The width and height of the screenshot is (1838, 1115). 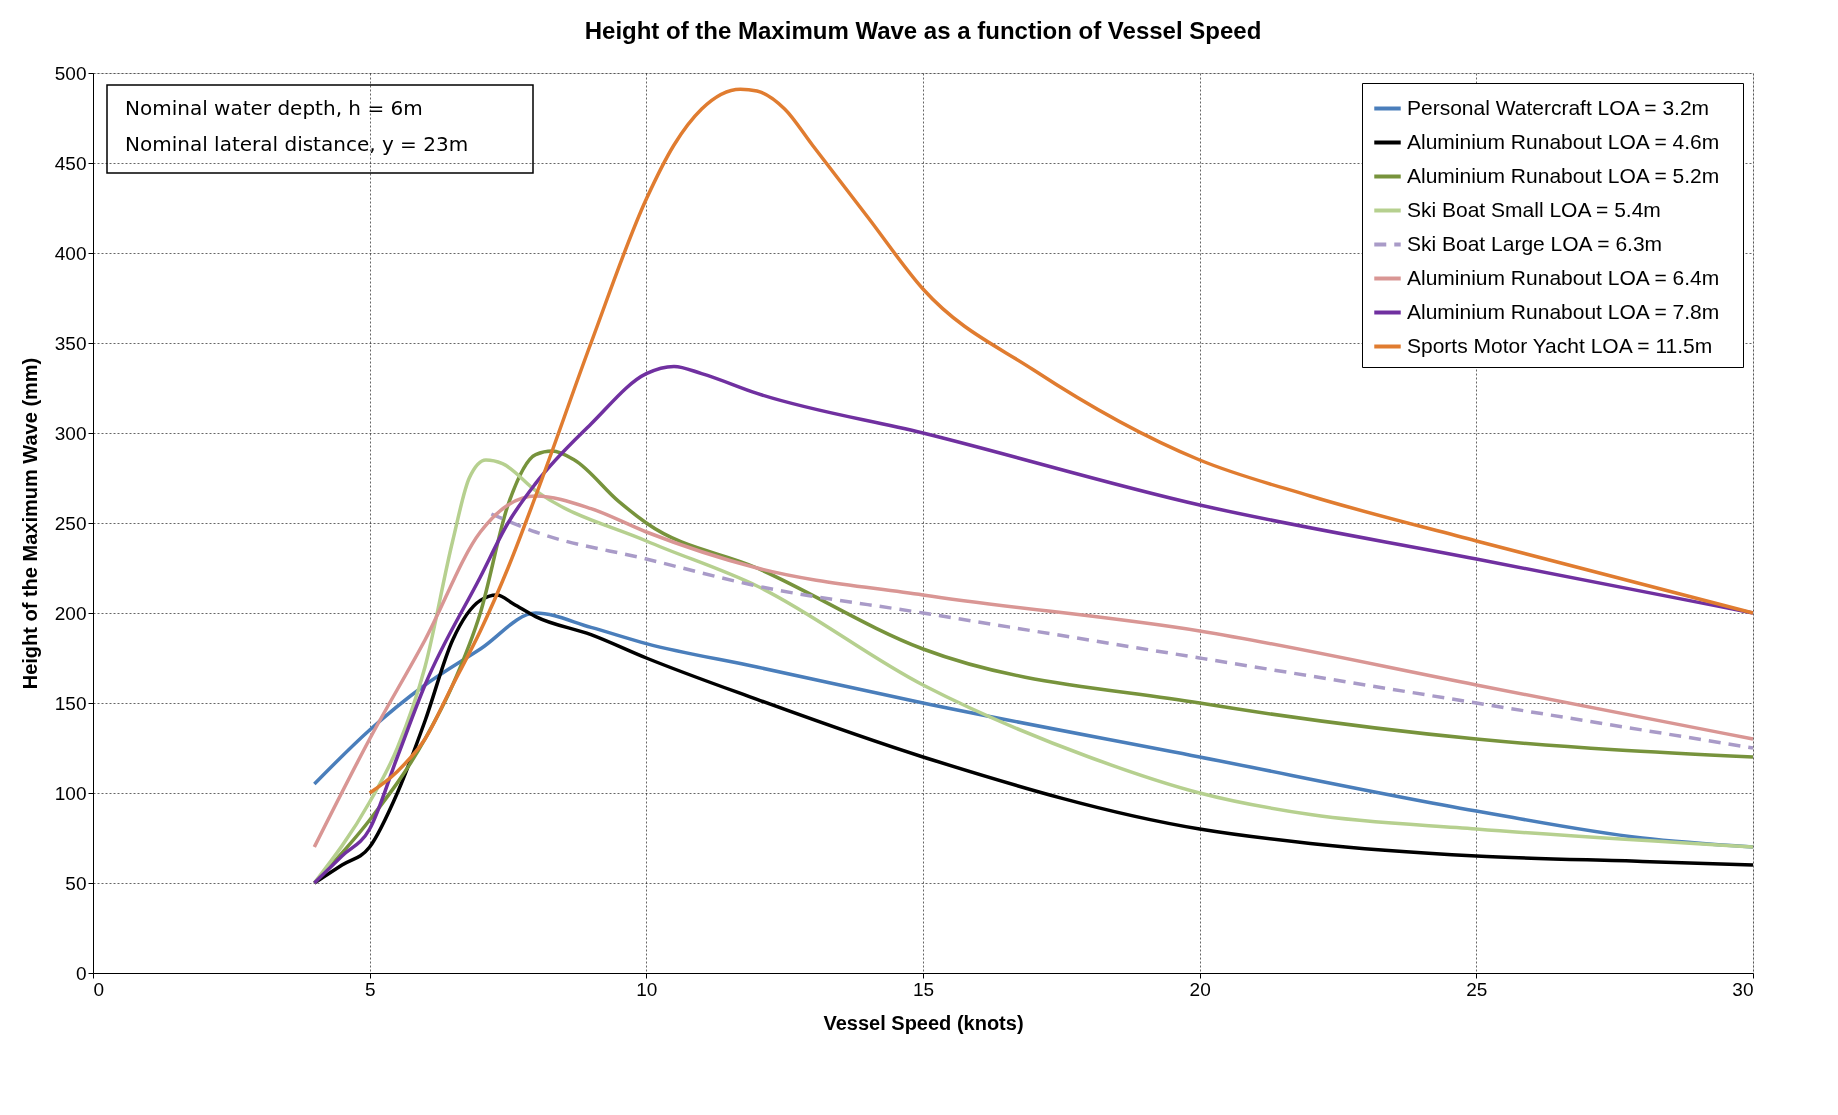 I want to click on x-tick-label: 30, so click(x=1743, y=989).